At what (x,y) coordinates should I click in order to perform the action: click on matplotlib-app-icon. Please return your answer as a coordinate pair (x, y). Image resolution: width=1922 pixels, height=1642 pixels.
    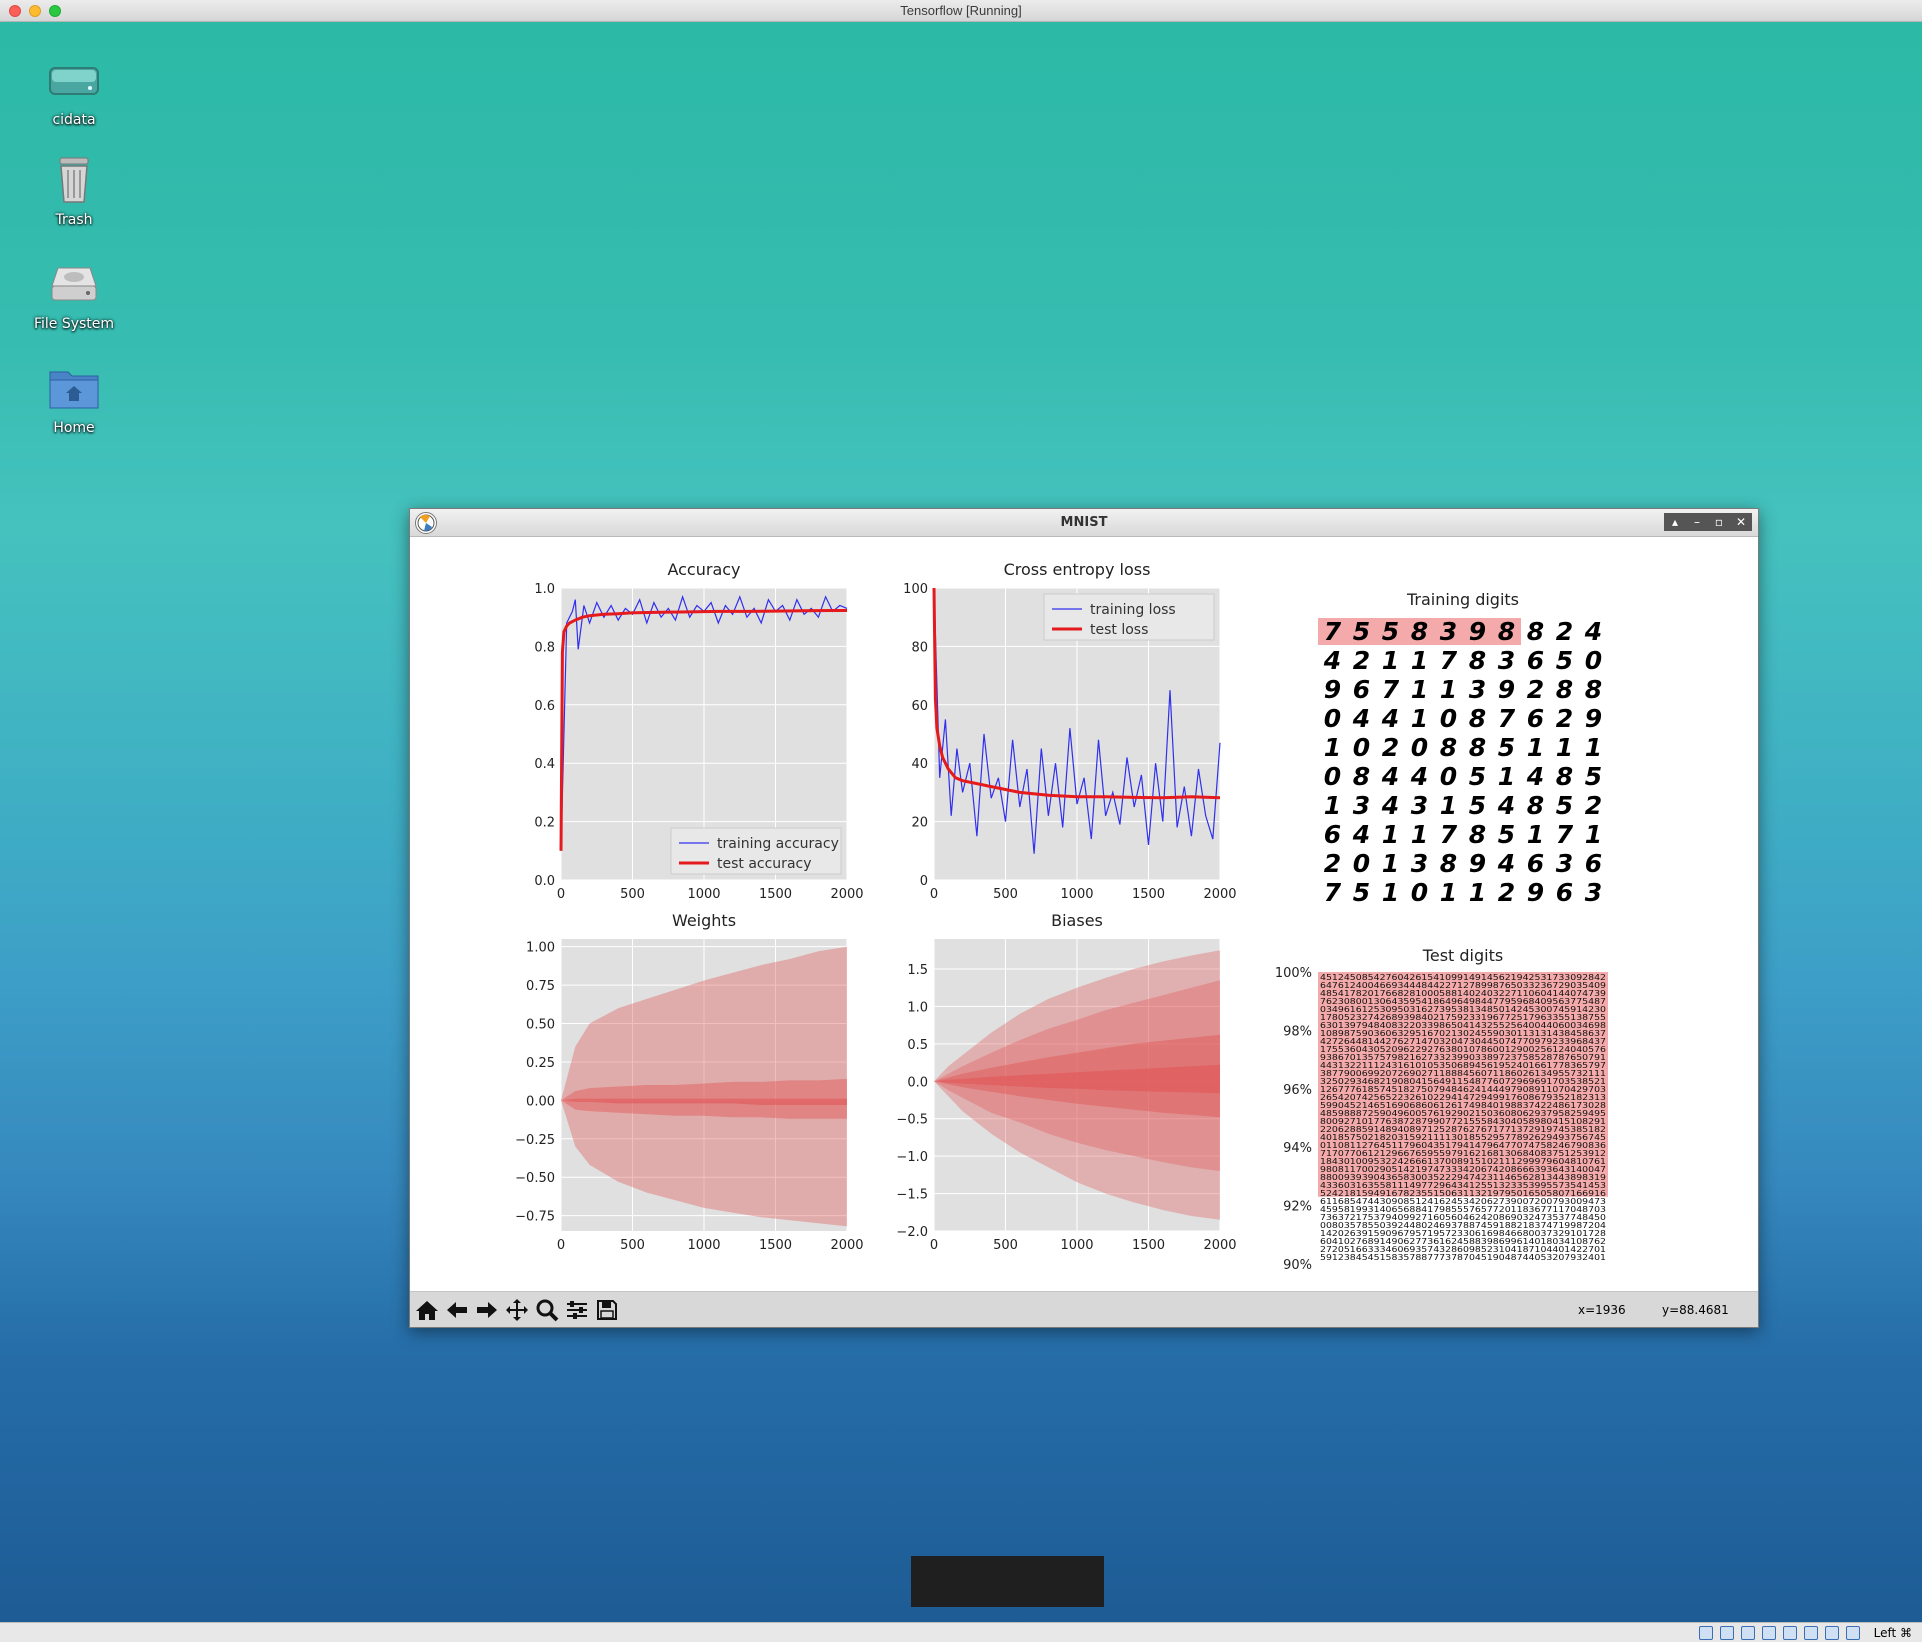
    Looking at the image, I should click on (426, 523).